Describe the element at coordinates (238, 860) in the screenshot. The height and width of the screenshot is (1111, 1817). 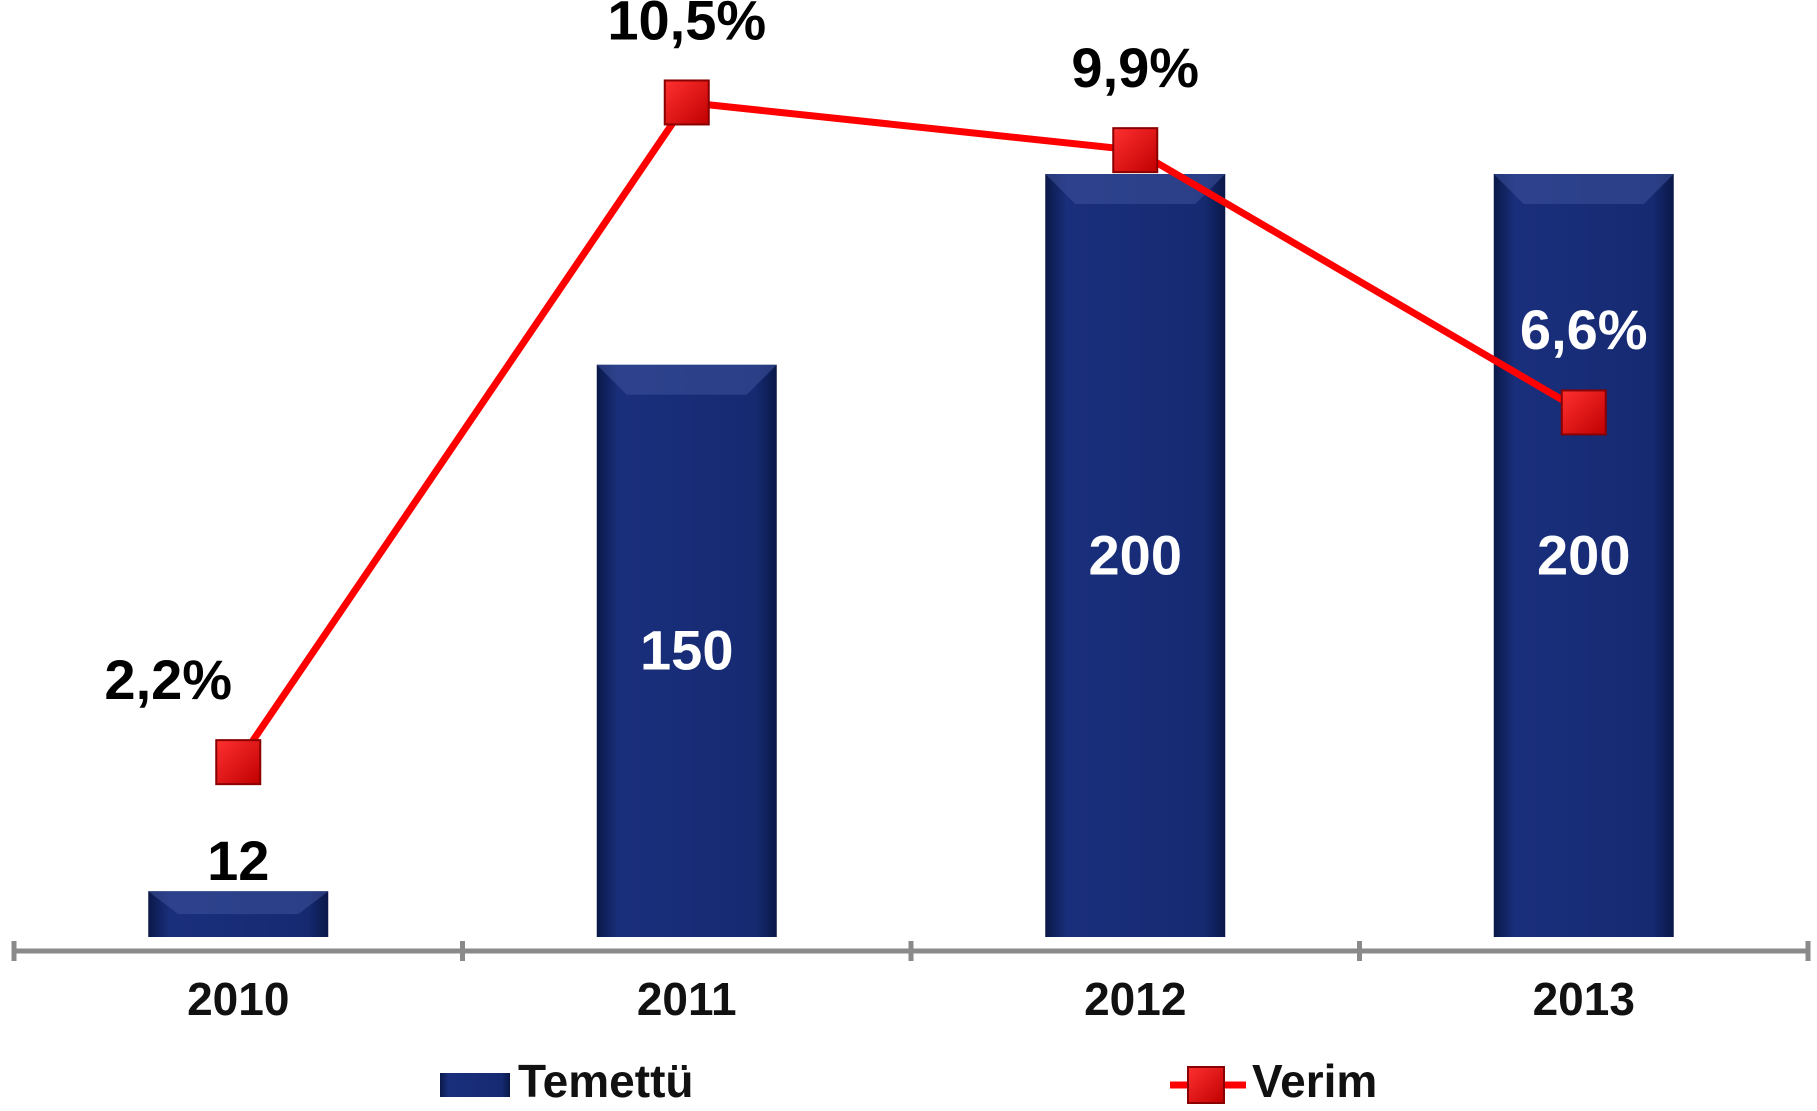
I see `bar-value-label: 12` at that location.